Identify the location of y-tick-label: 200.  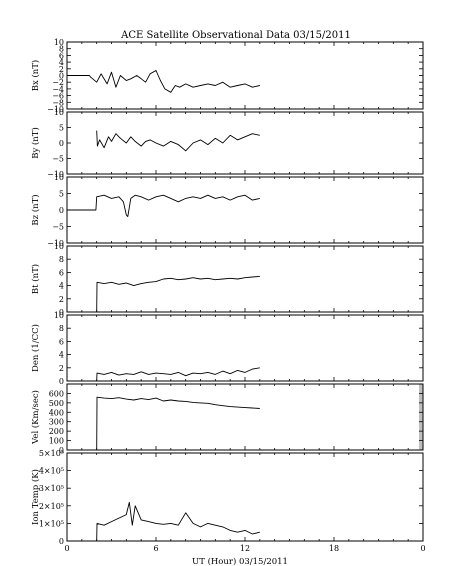
(56, 431).